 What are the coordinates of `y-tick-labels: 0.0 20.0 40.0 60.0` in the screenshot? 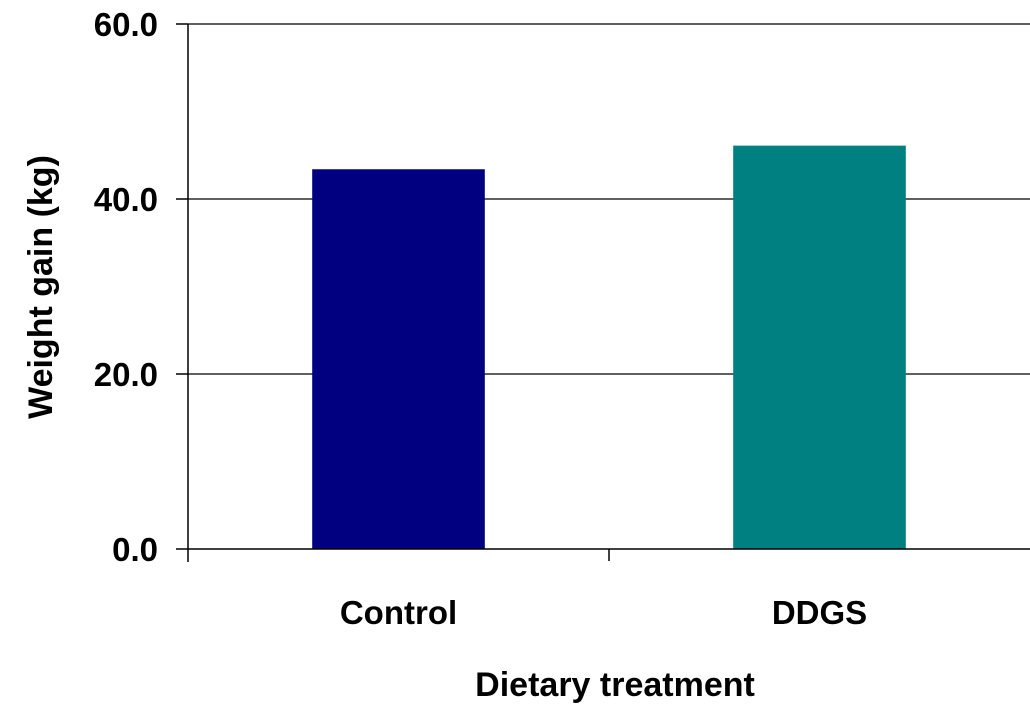 It's located at (141, 287).